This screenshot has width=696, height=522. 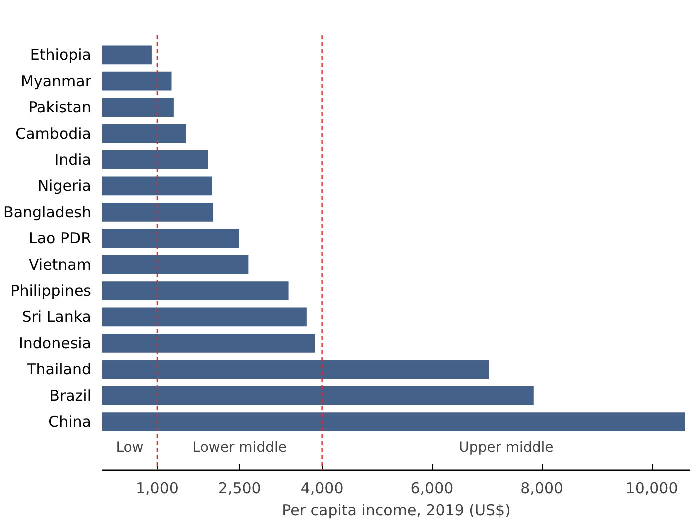 What do you see at coordinates (73, 159) in the screenshot?
I see `y-tick-label: India` at bounding box center [73, 159].